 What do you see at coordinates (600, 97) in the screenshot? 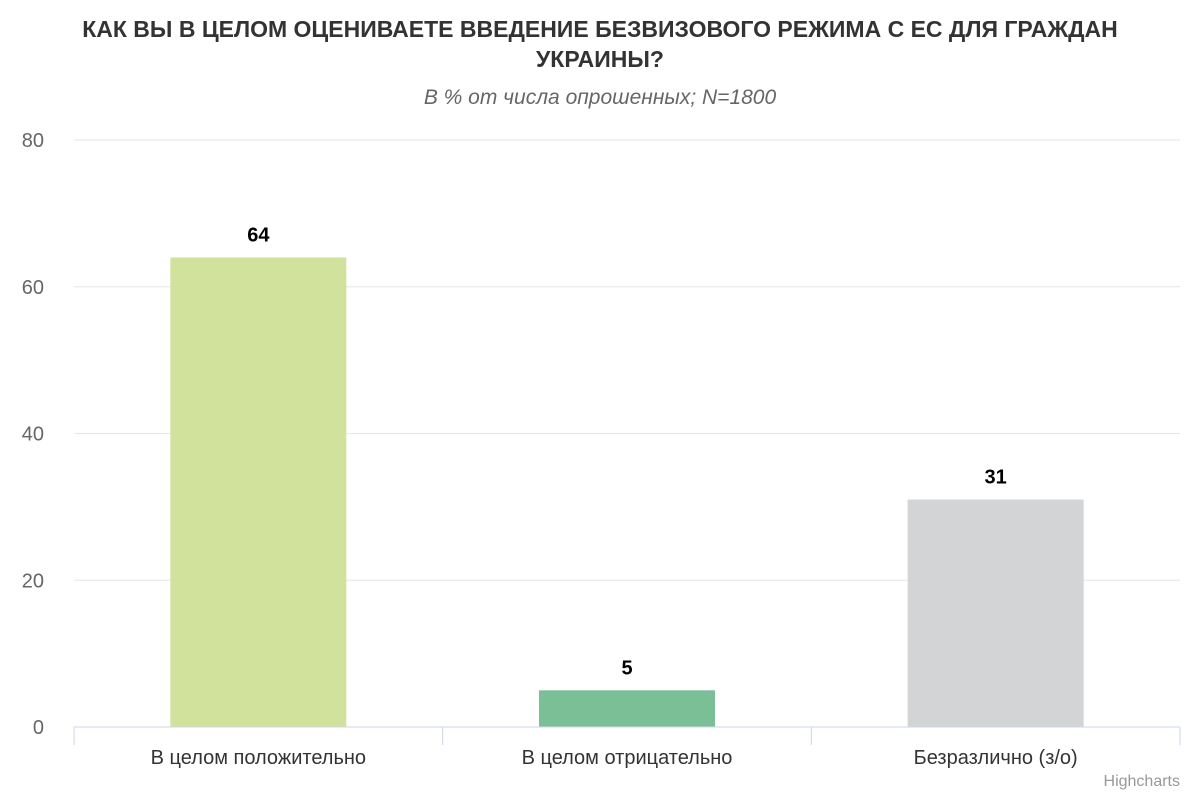
I see `chart-subtitle: В % от числа опрошенных; N=1800` at bounding box center [600, 97].